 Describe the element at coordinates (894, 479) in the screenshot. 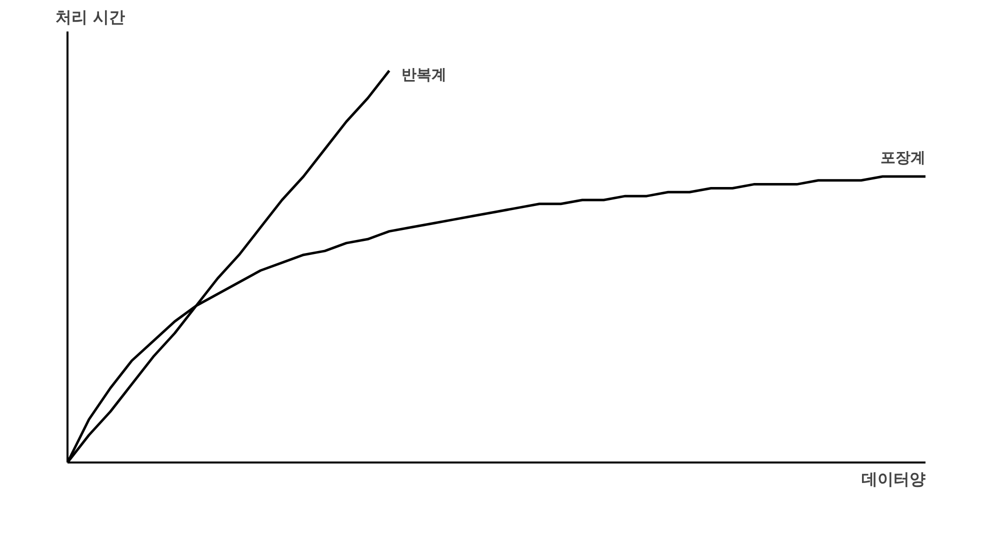

I see `x-axis-title: 데이터양` at that location.